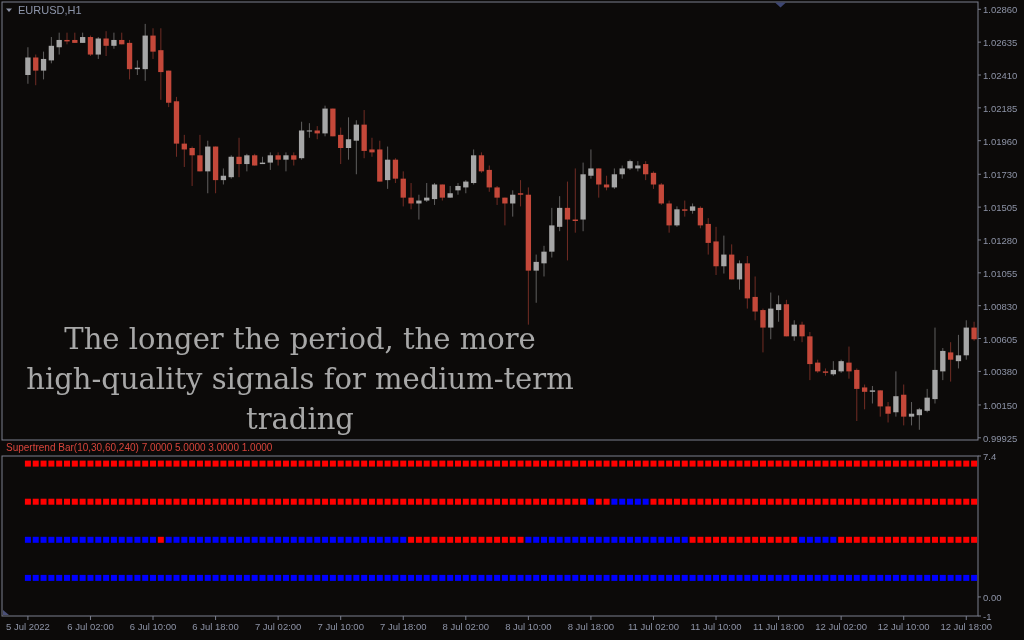  What do you see at coordinates (653, 626) in the screenshot?
I see `x-tick-label: 11 Jul 02:00` at bounding box center [653, 626].